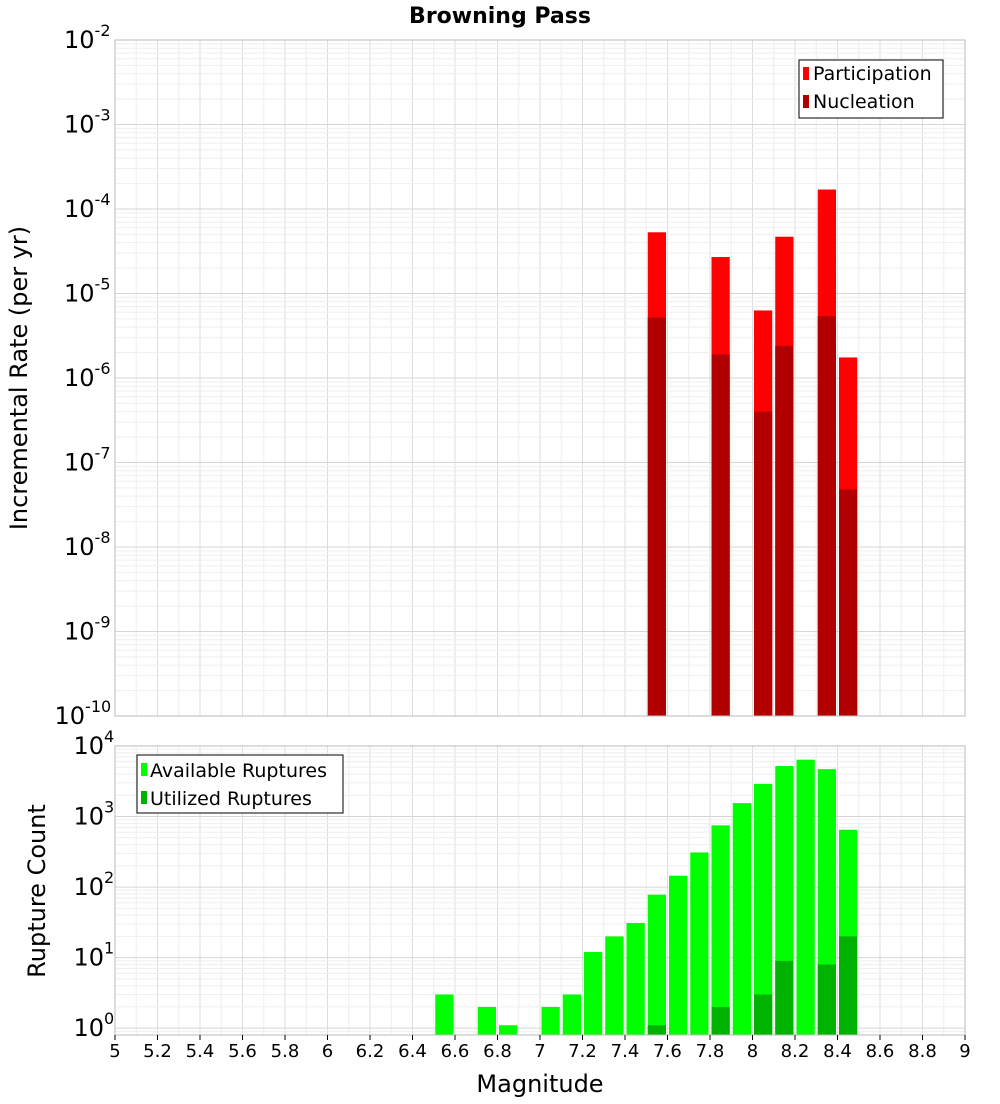 The height and width of the screenshot is (1104, 1000). I want to click on legend-swatch-participation, so click(806, 73).